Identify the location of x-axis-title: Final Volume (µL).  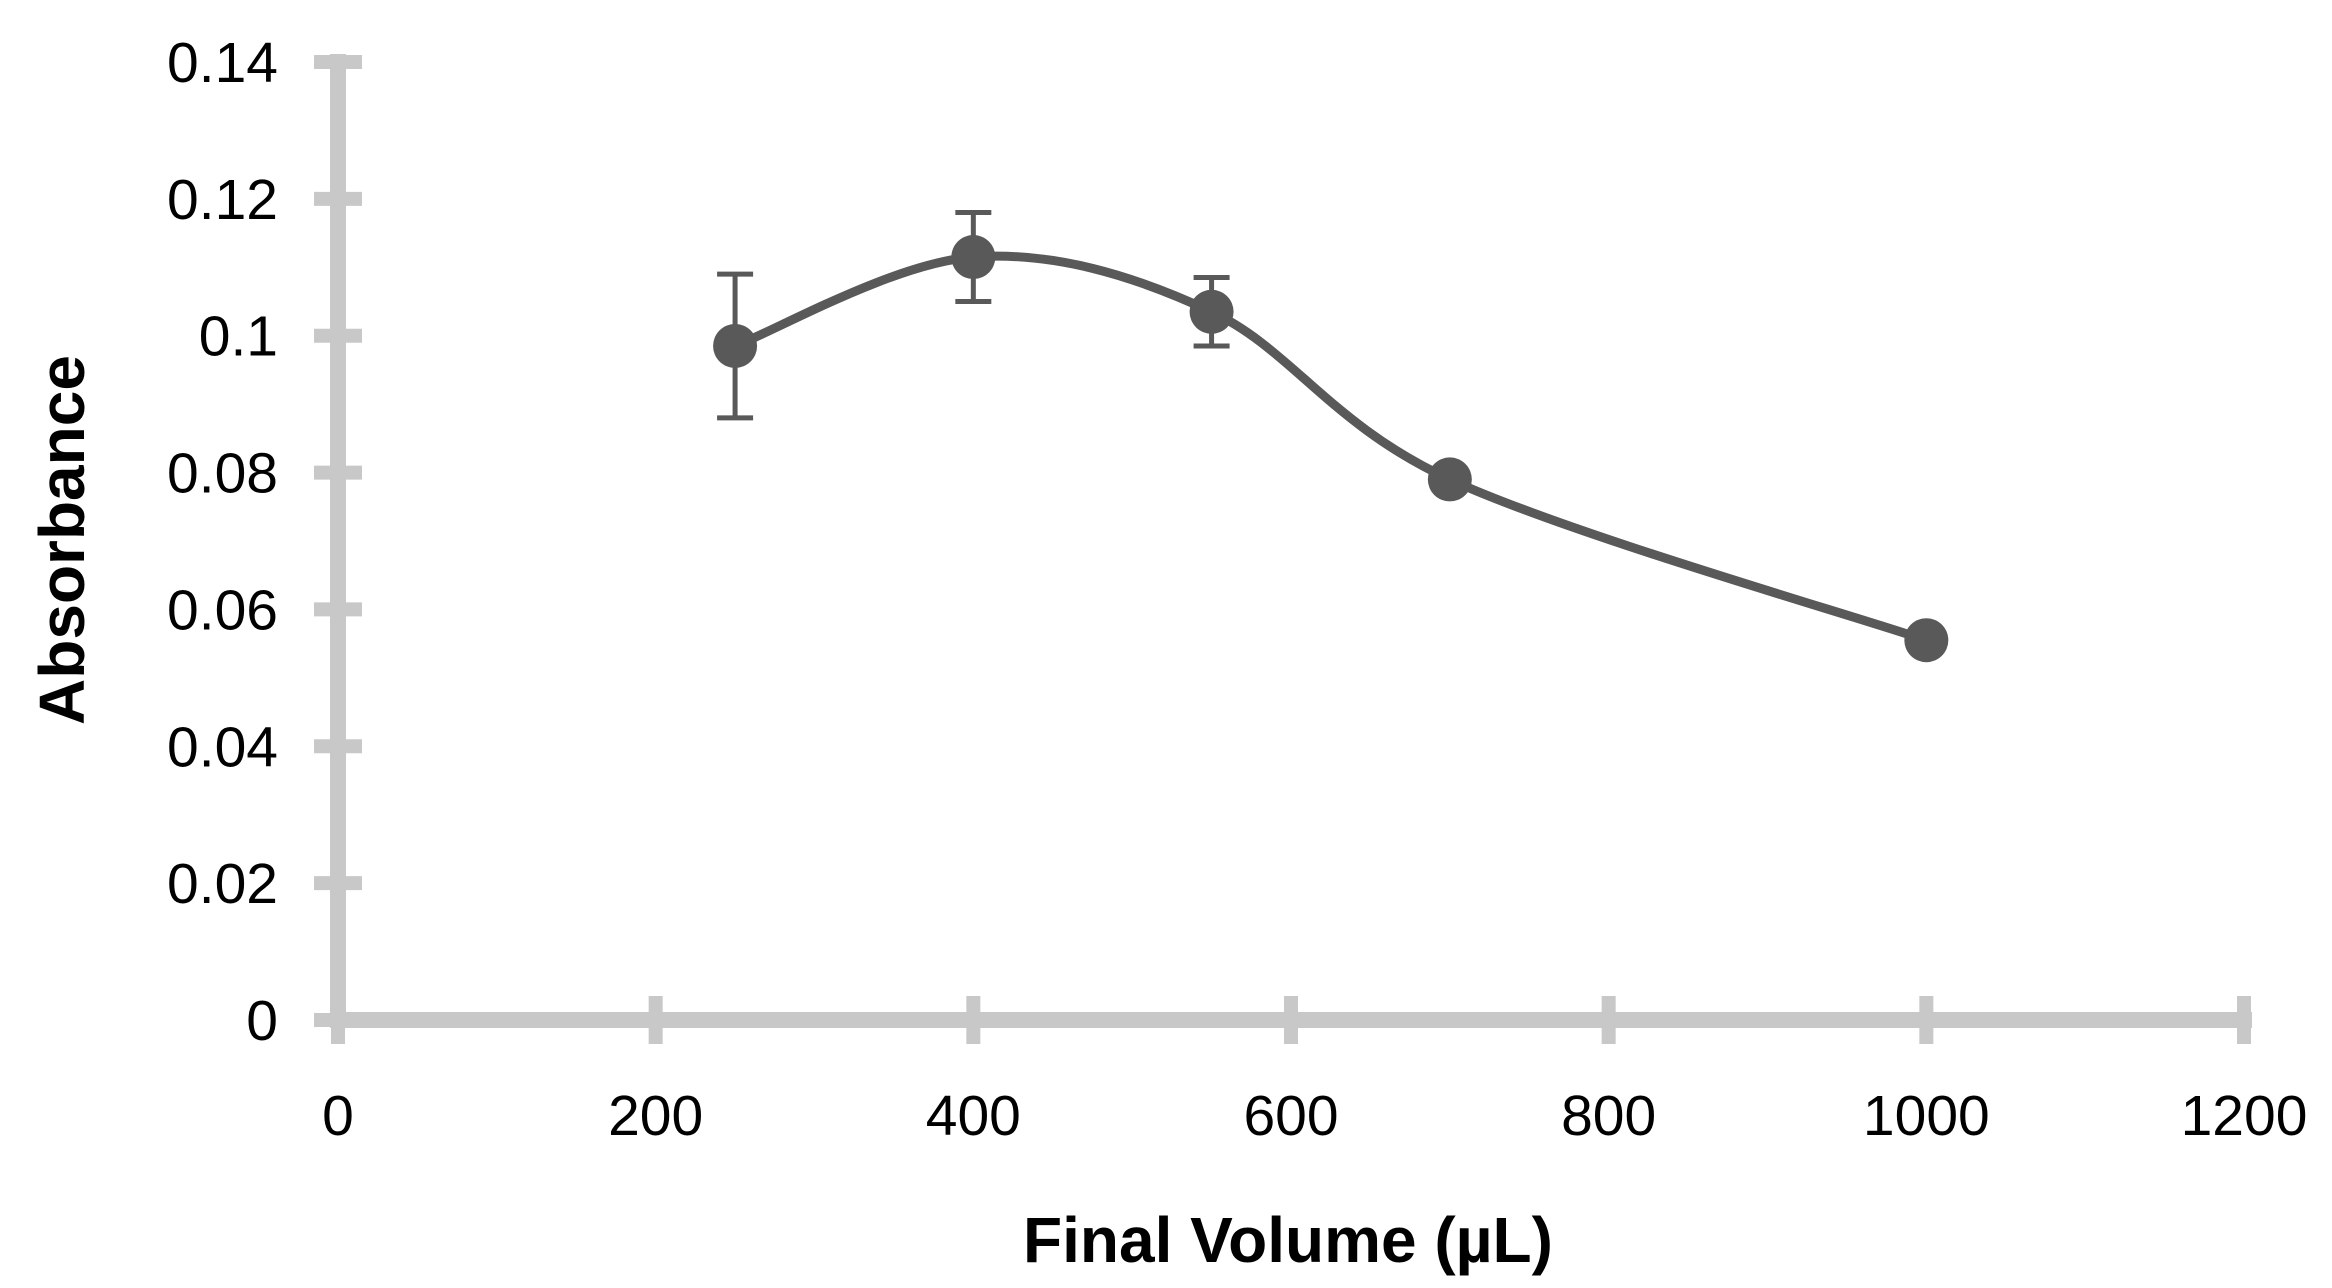
(1288, 1240).